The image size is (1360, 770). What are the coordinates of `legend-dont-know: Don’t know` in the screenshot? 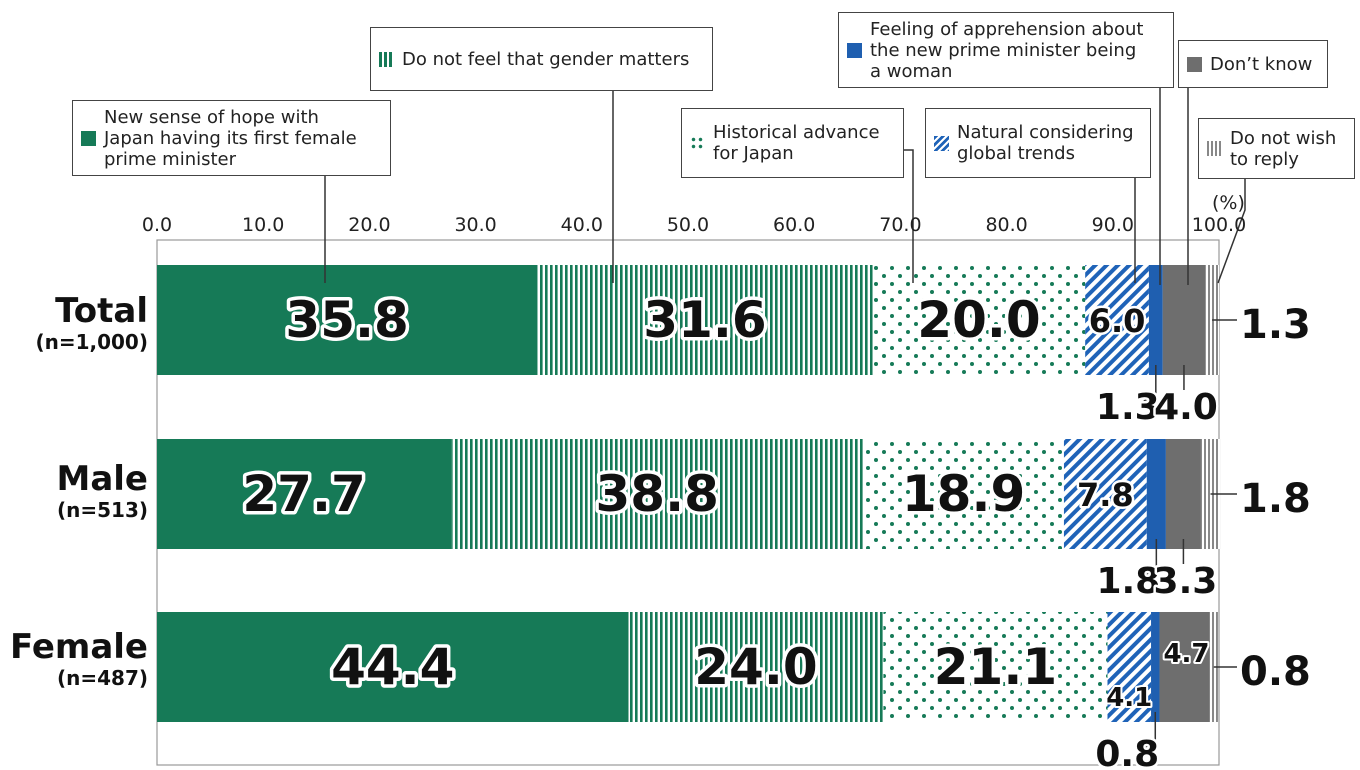 It's located at (1253, 64).